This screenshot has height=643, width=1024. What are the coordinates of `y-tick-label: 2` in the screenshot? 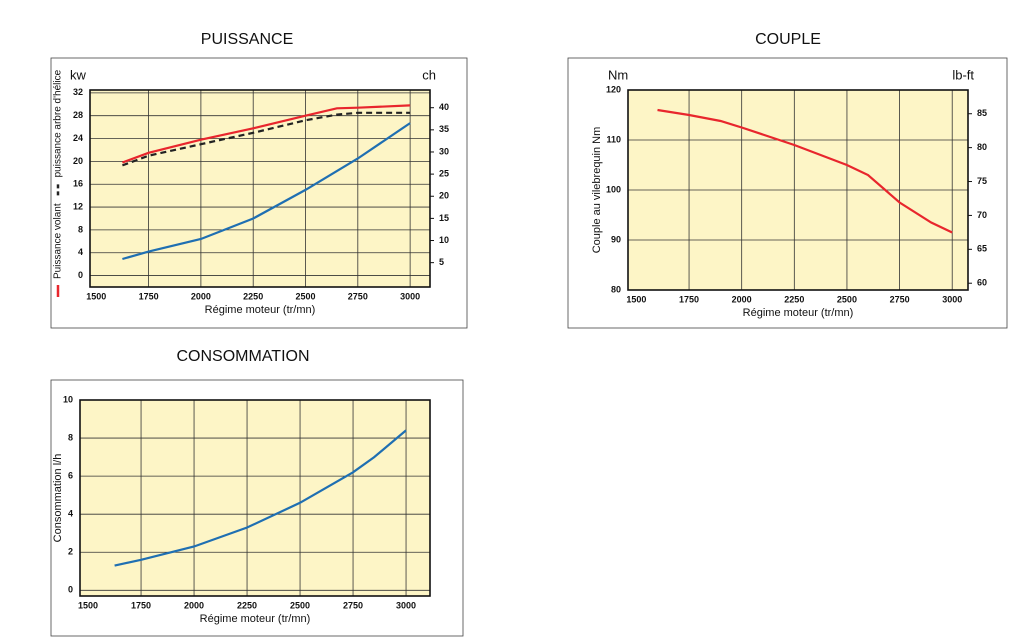 It's located at (70, 552).